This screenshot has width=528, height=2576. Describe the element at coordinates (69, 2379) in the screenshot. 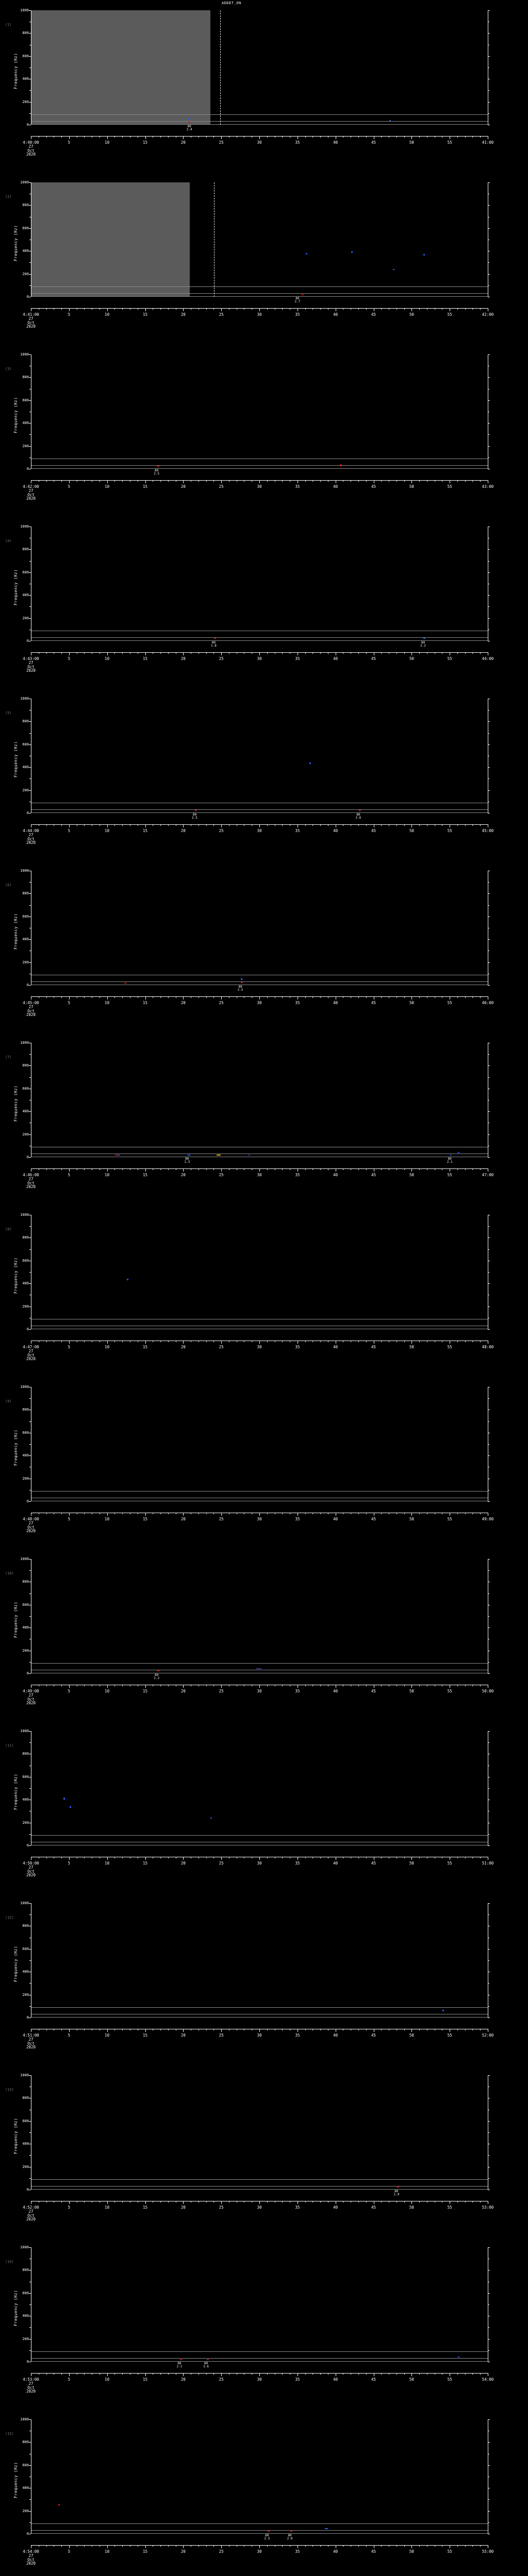

I see `x-tick-label: 5` at that location.